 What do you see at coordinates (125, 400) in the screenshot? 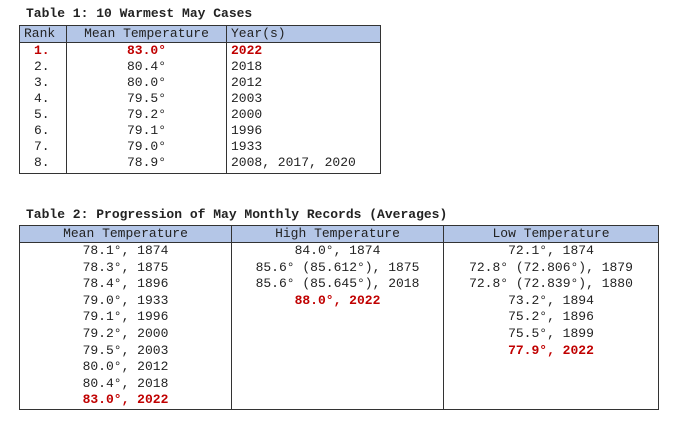
I see `entry: 83.0°, 2022` at bounding box center [125, 400].